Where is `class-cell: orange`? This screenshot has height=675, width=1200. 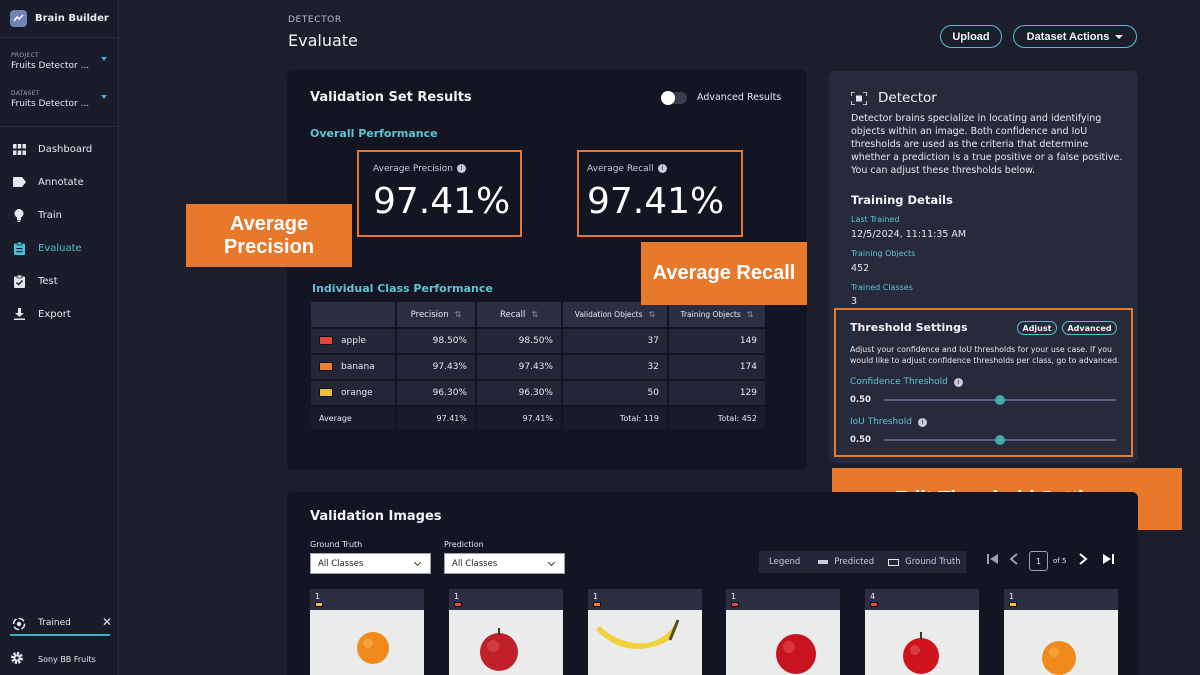 class-cell: orange is located at coordinates (354, 393).